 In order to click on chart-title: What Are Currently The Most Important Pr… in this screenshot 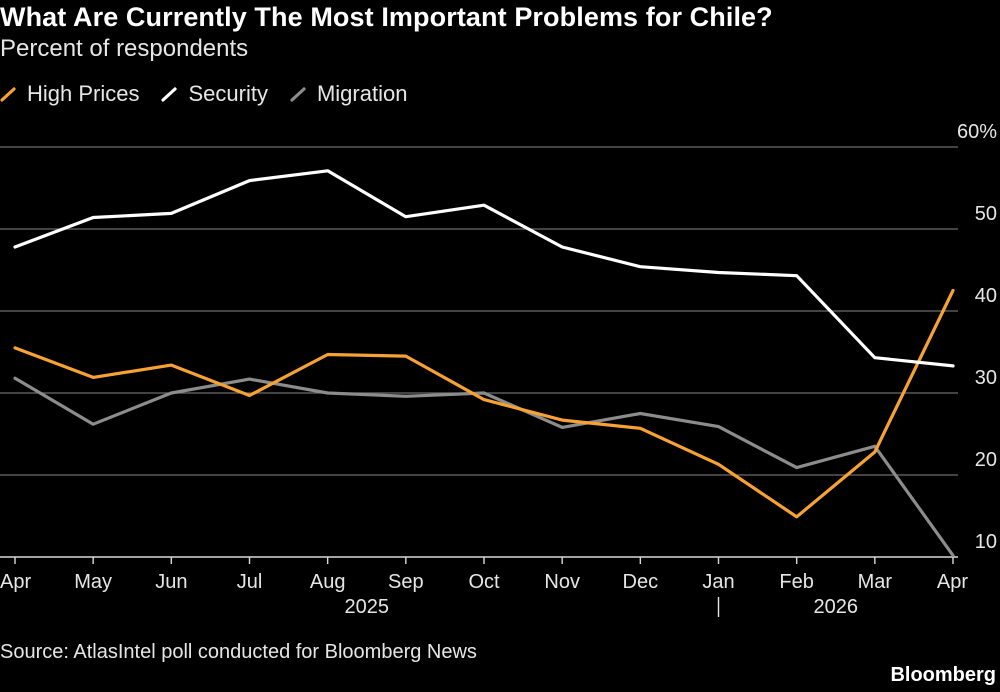, I will do `click(386, 17)`.